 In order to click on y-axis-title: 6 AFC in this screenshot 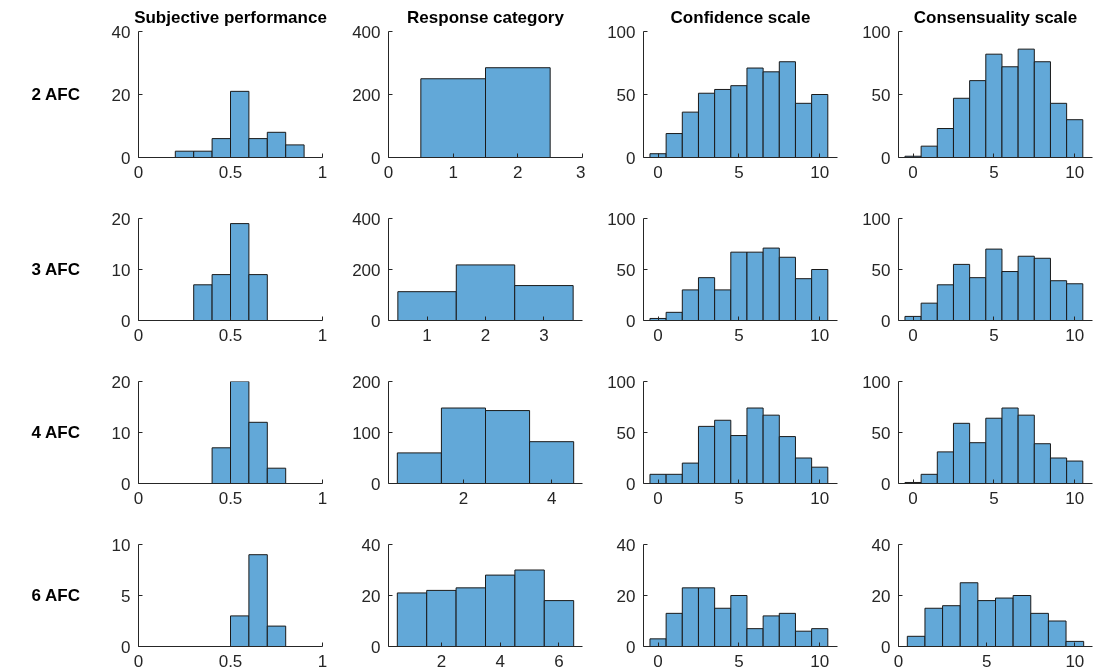, I will do `click(55, 595)`.